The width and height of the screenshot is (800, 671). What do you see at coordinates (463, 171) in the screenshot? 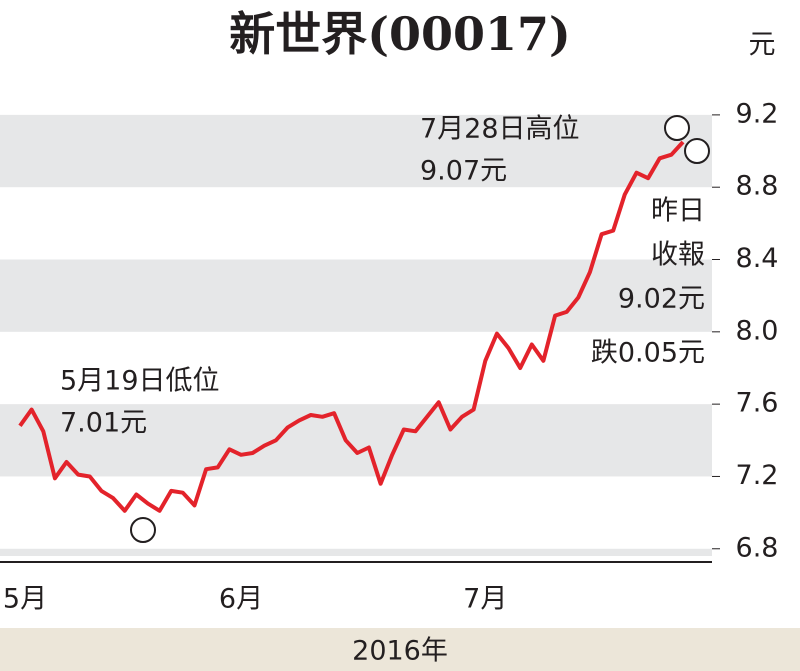
I see `annotation: 9.07元` at bounding box center [463, 171].